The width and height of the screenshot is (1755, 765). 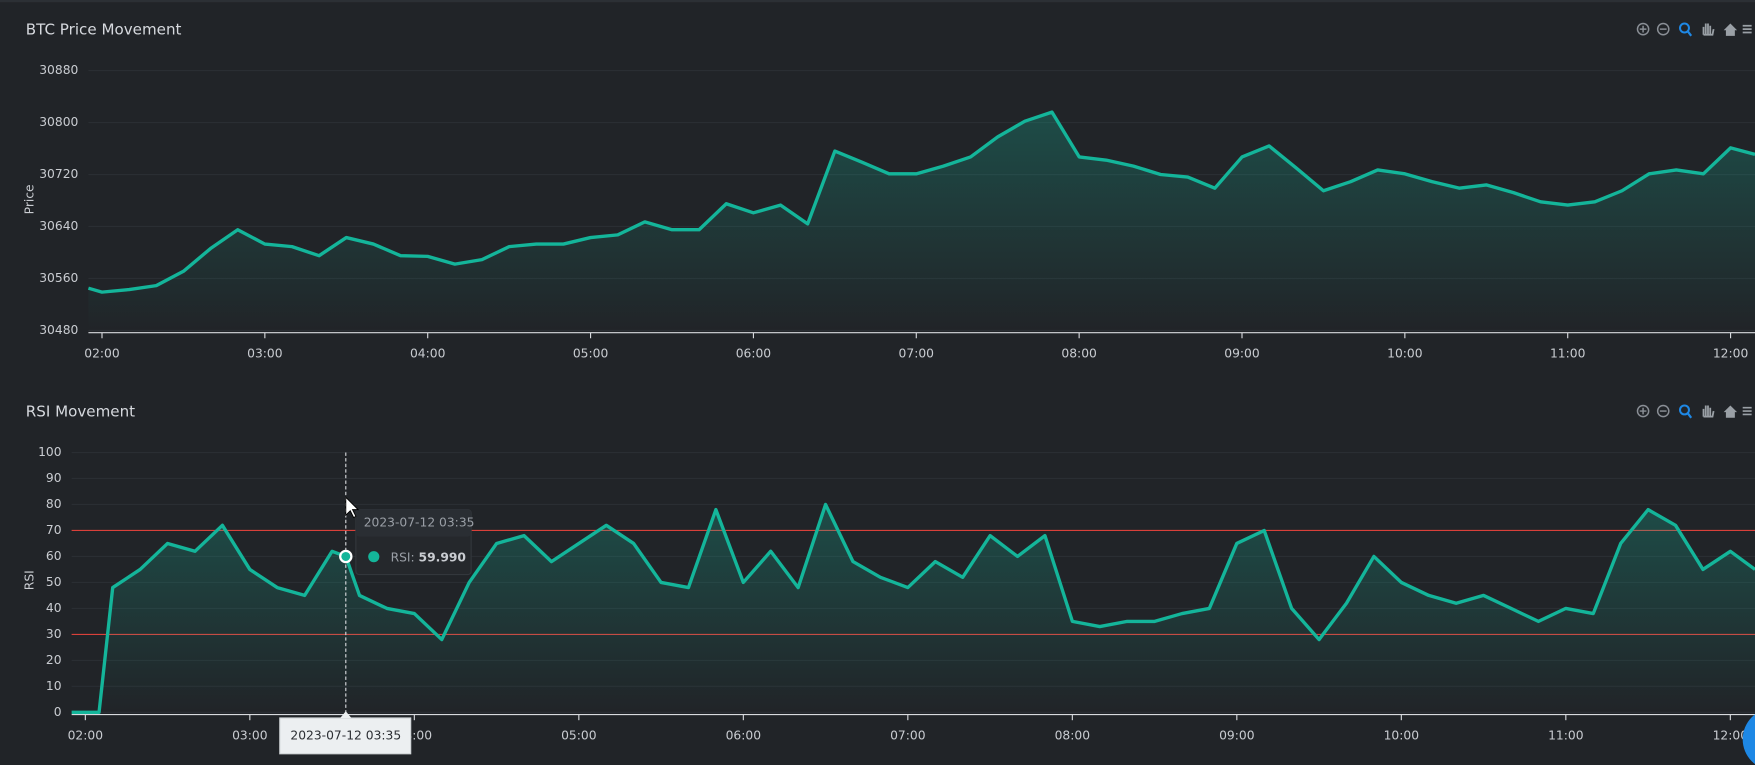 What do you see at coordinates (30, 199) in the screenshot?
I see `y-axis-title: Price` at bounding box center [30, 199].